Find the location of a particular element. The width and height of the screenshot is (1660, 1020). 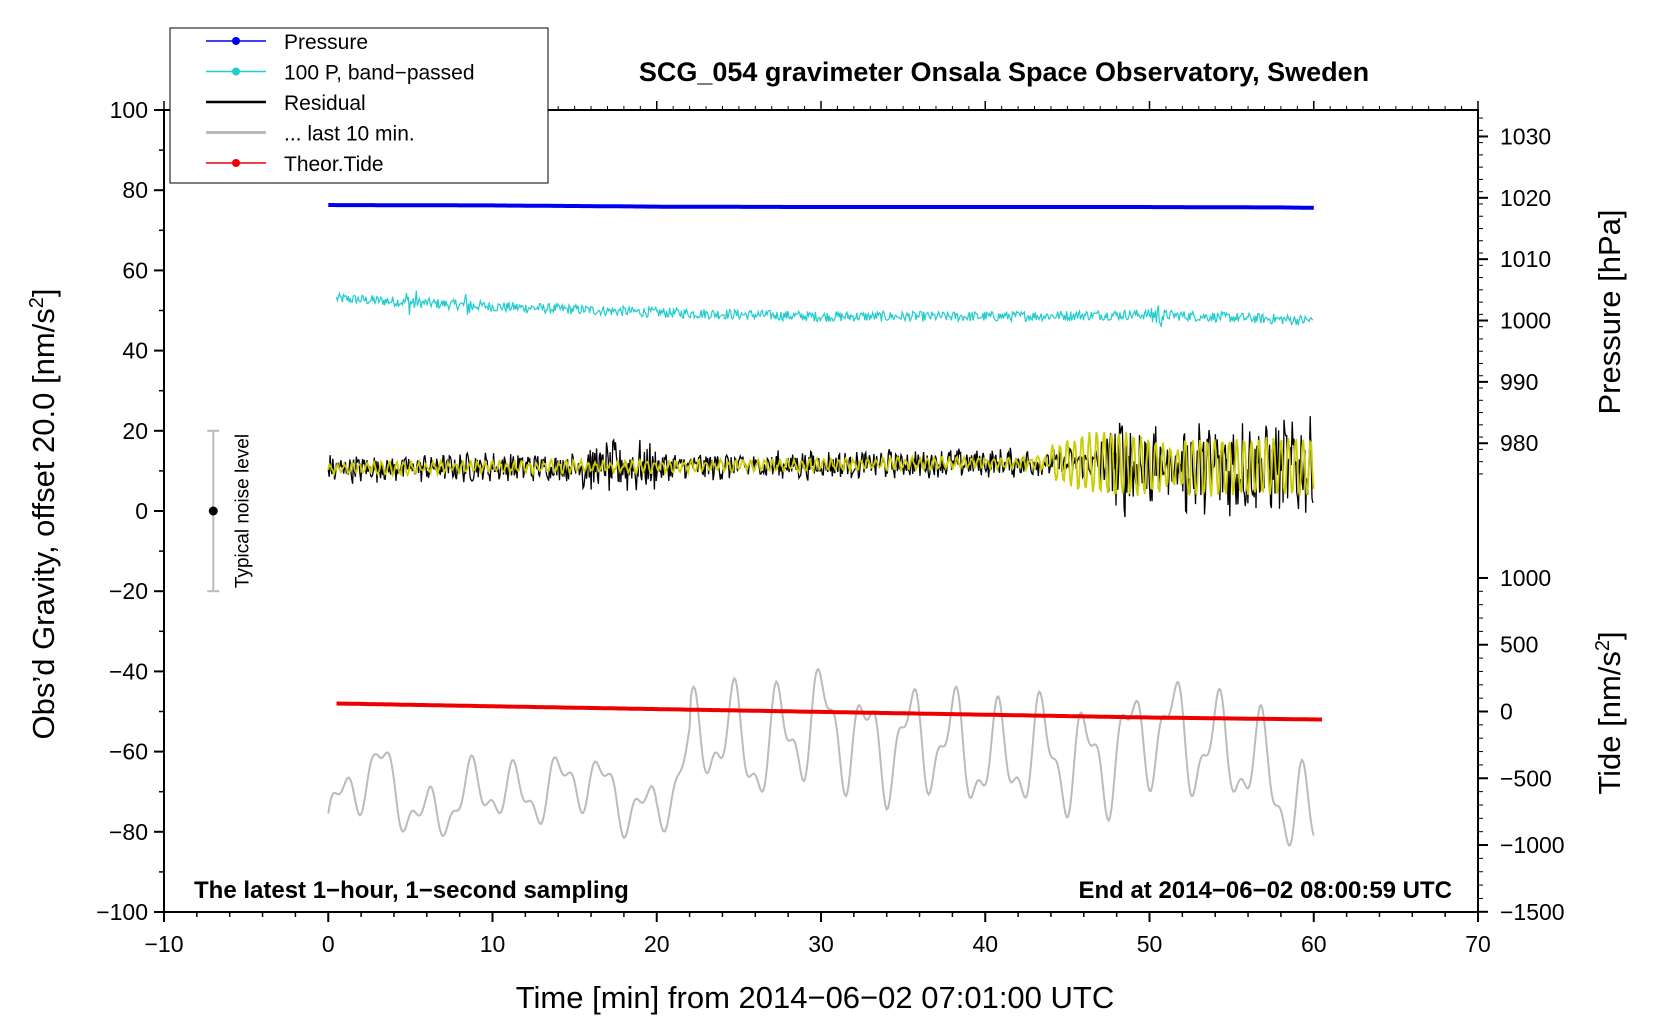

y-tick-label: 100 is located at coordinates (129, 110).